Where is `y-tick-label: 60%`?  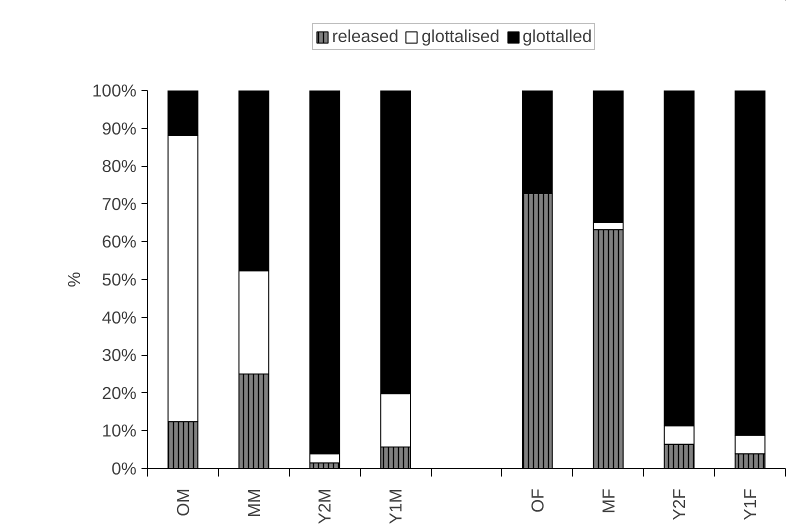
y-tick-label: 60% is located at coordinates (119, 242).